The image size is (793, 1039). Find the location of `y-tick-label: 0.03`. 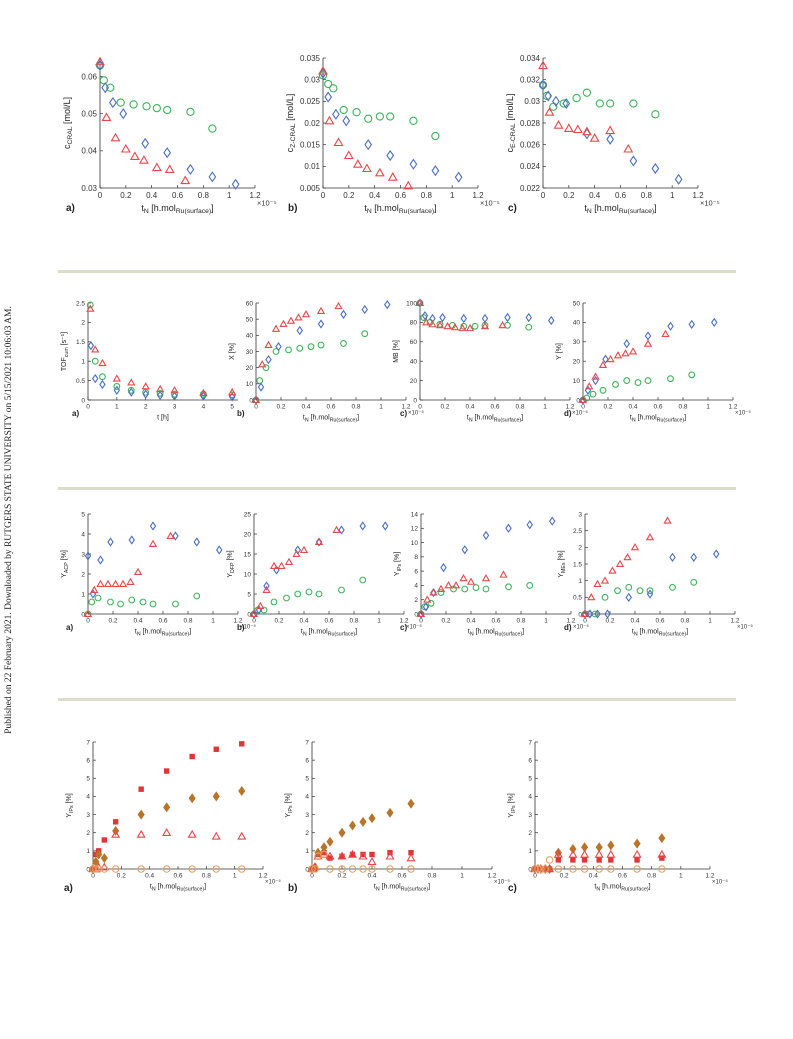

y-tick-label: 0.03 is located at coordinates (312, 79).